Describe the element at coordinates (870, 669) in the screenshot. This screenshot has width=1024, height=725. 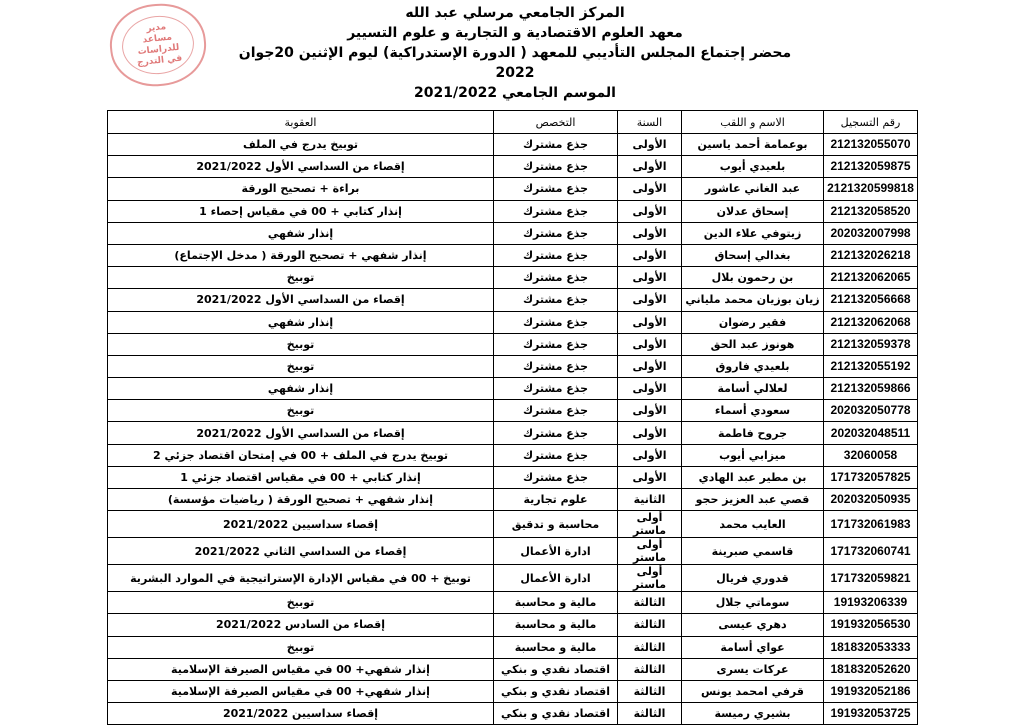
I see `registration-number-cell: 181832052620` at that location.